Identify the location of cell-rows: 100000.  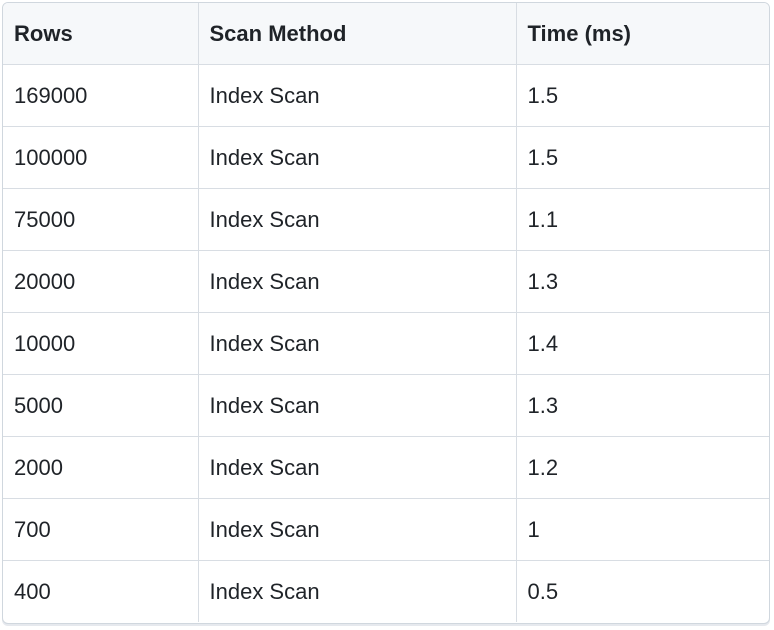
(101, 157).